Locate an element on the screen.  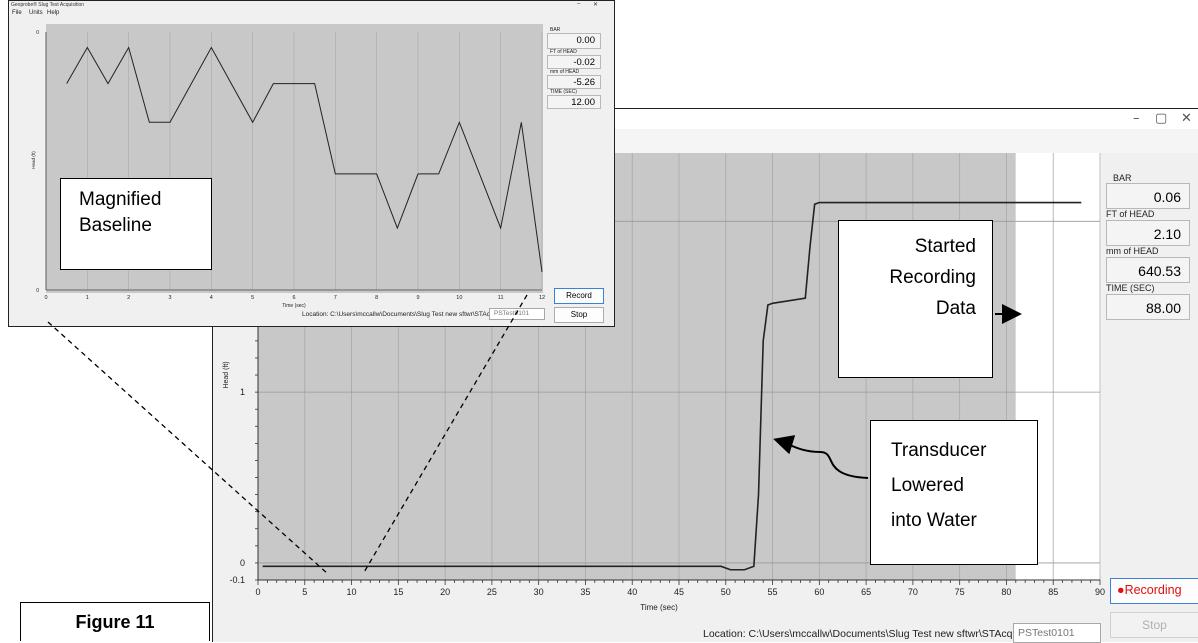
ft-head-value: 2.10 is located at coordinates (1148, 233).